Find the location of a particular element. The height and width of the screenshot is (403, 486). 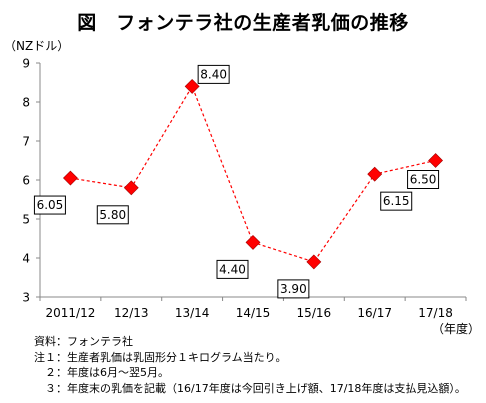

data-label: 4.40 is located at coordinates (232, 269).